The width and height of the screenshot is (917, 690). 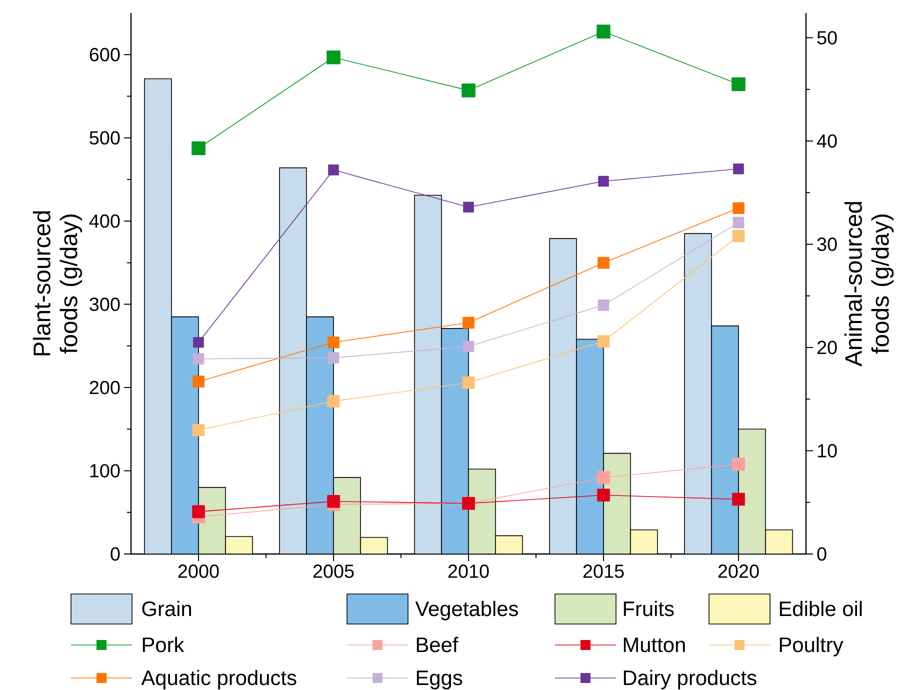 I want to click on y-tick-label: 200, so click(x=105, y=387).